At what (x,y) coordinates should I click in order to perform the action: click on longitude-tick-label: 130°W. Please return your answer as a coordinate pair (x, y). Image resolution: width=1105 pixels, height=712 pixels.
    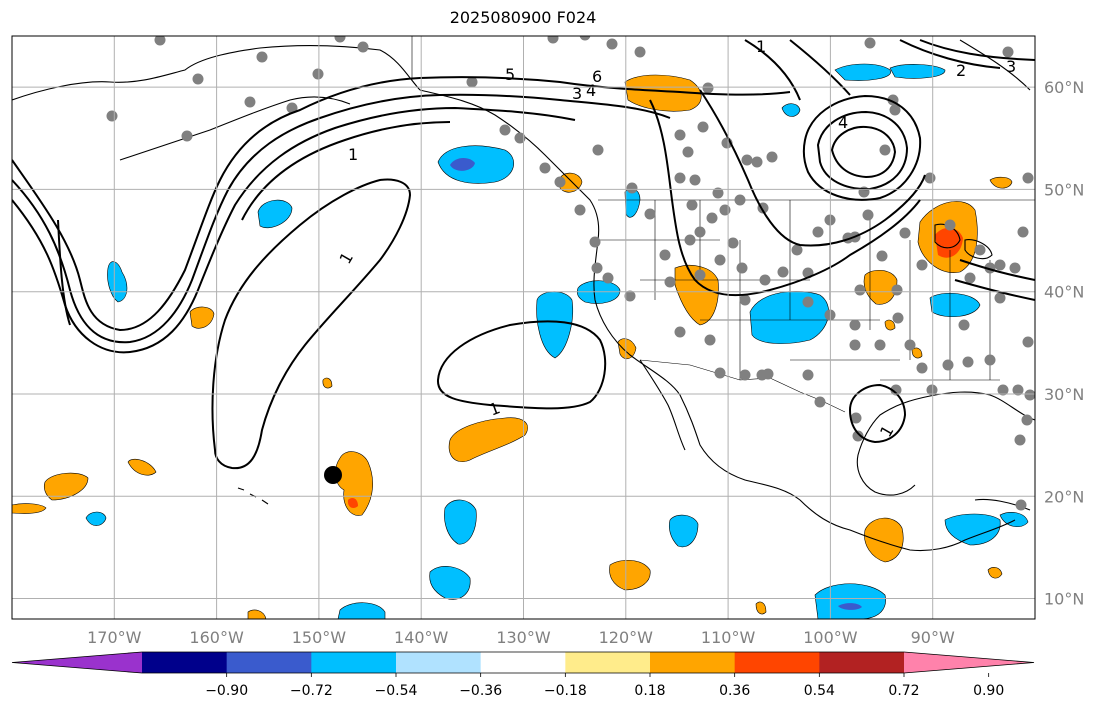
    Looking at the image, I should click on (523, 637).